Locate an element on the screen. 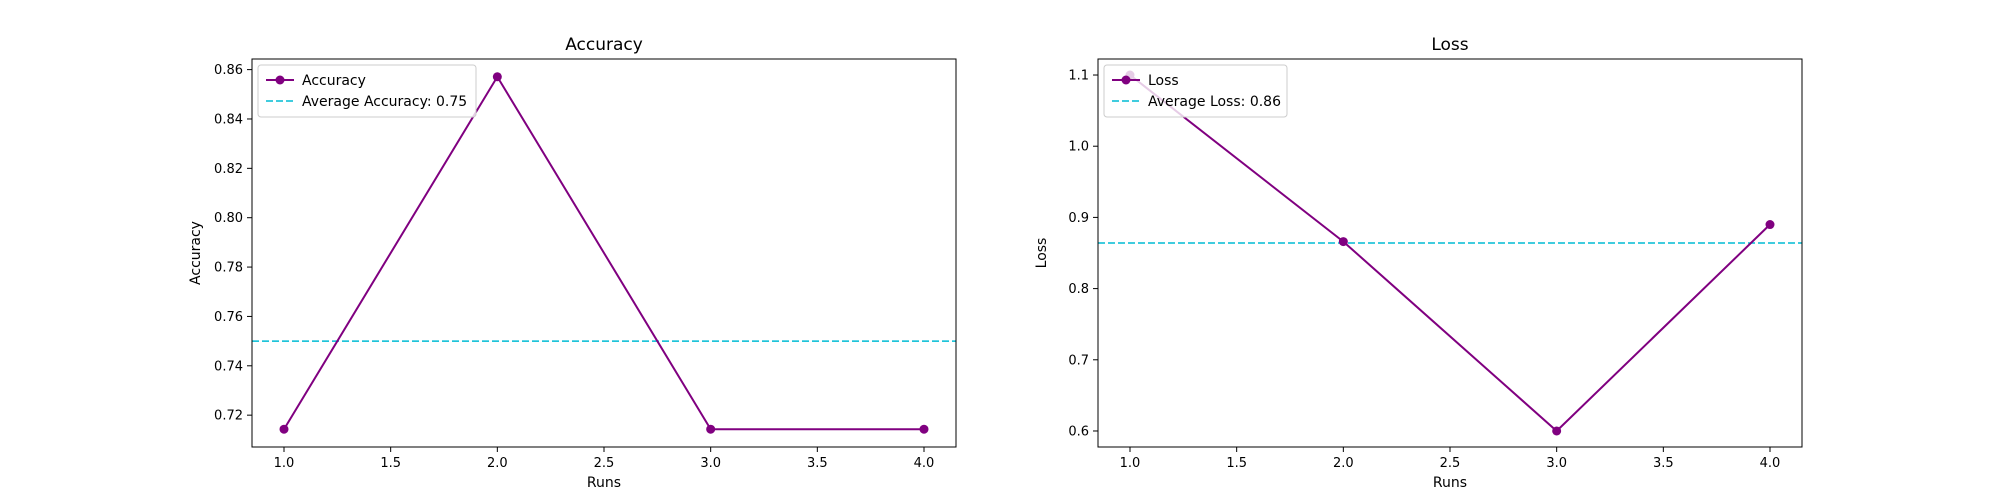  chart-title: Loss is located at coordinates (1449, 45).